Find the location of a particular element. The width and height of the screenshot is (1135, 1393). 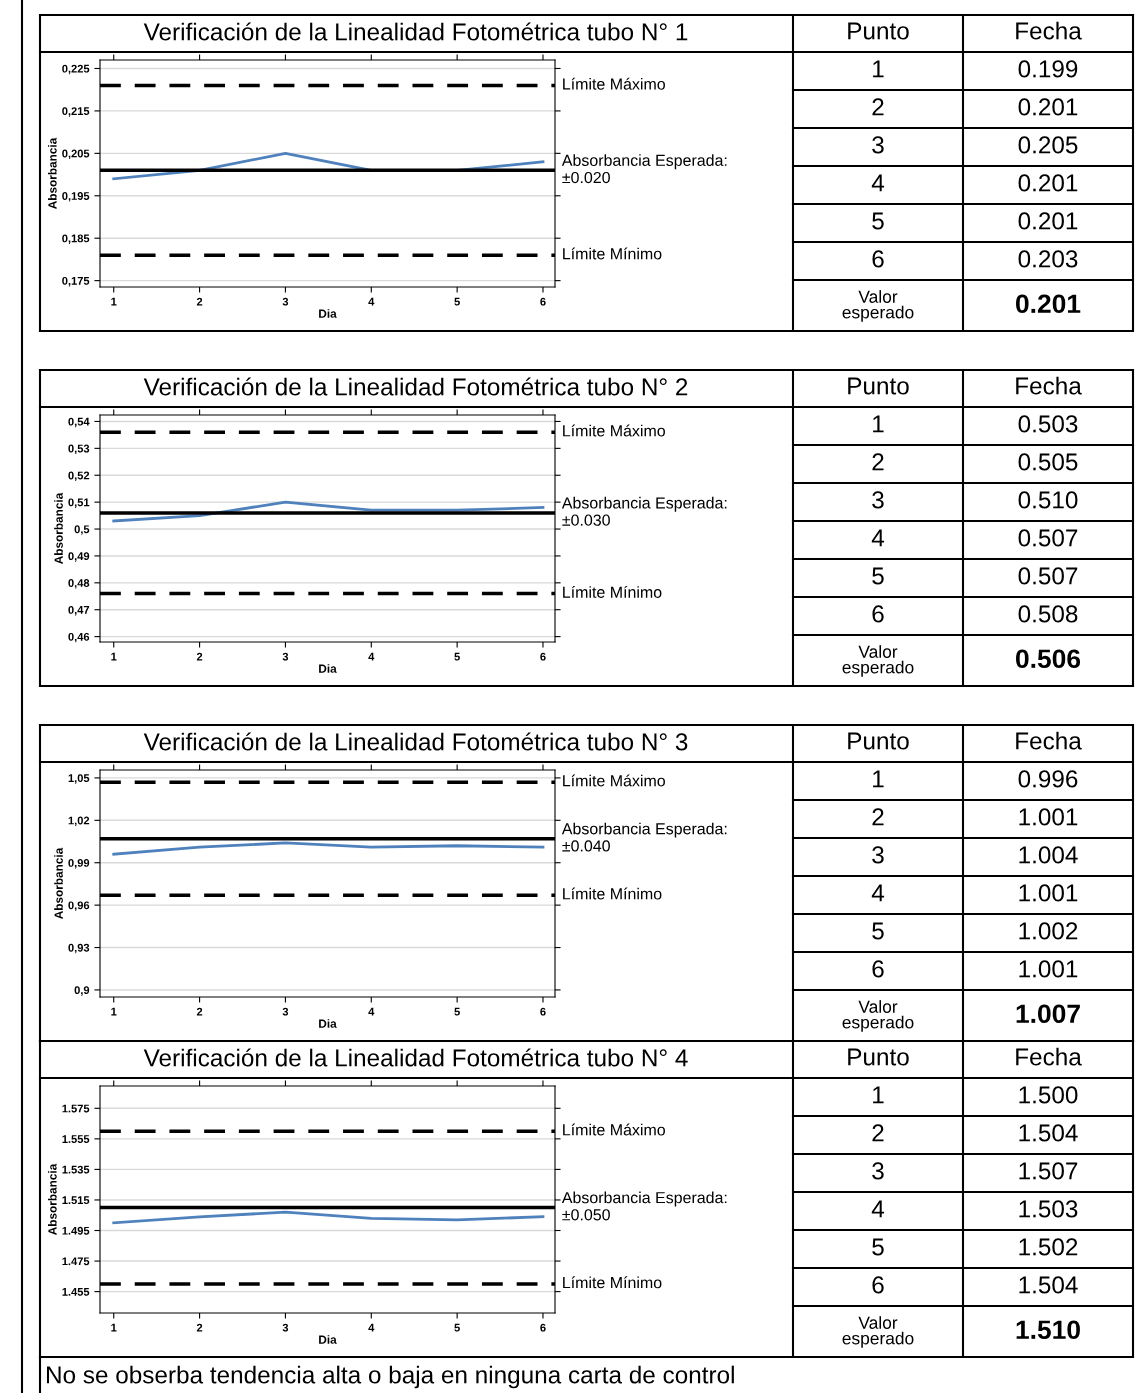

text: 1.507 is located at coordinates (1048, 1171).